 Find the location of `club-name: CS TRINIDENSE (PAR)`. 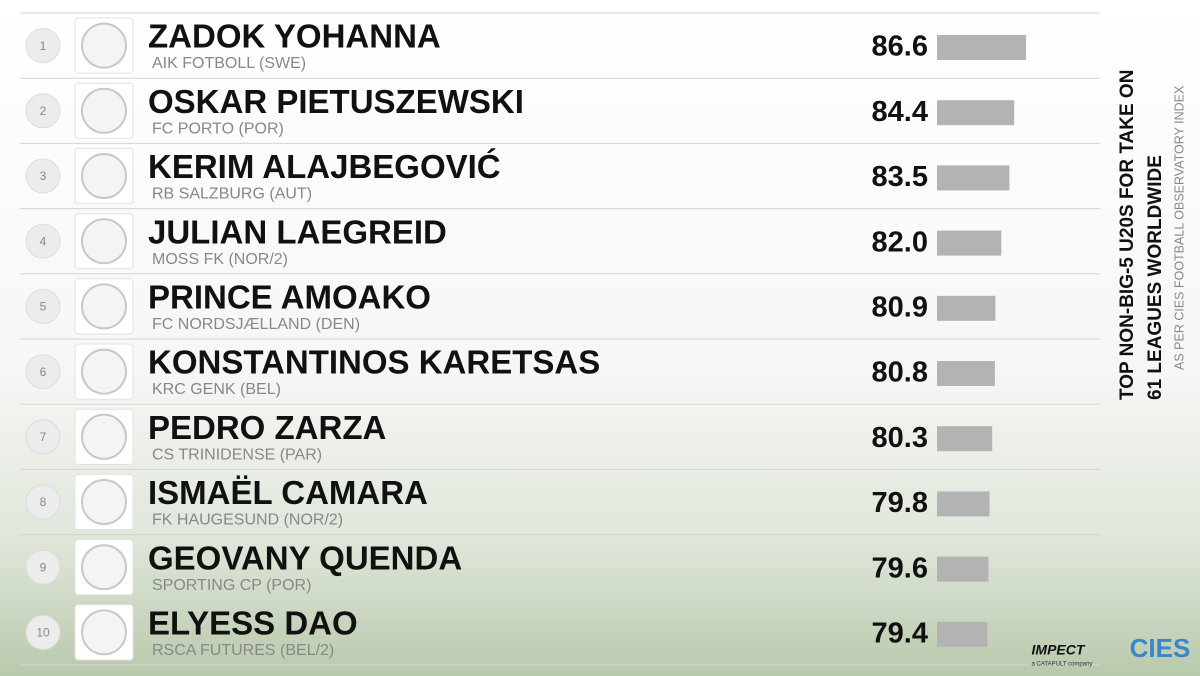

club-name: CS TRINIDENSE (PAR) is located at coordinates (237, 454).